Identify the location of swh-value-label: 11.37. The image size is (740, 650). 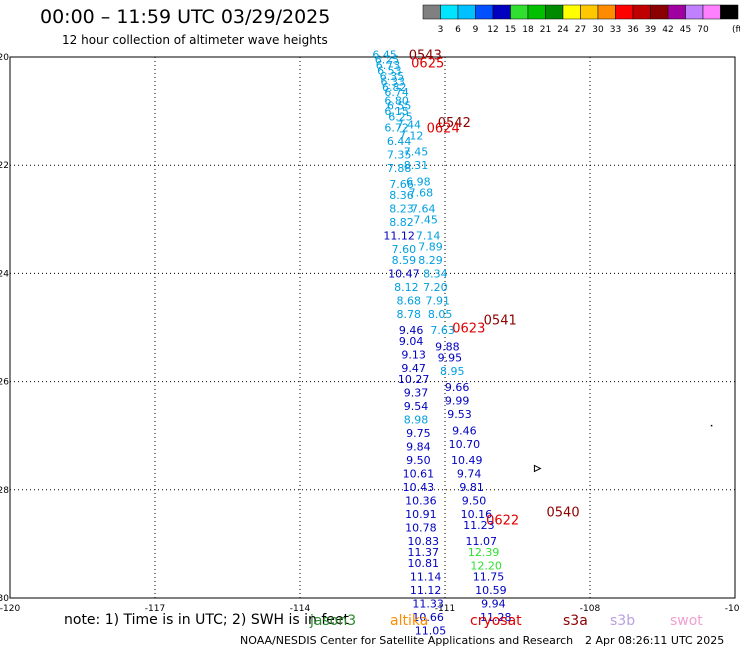
(424, 552).